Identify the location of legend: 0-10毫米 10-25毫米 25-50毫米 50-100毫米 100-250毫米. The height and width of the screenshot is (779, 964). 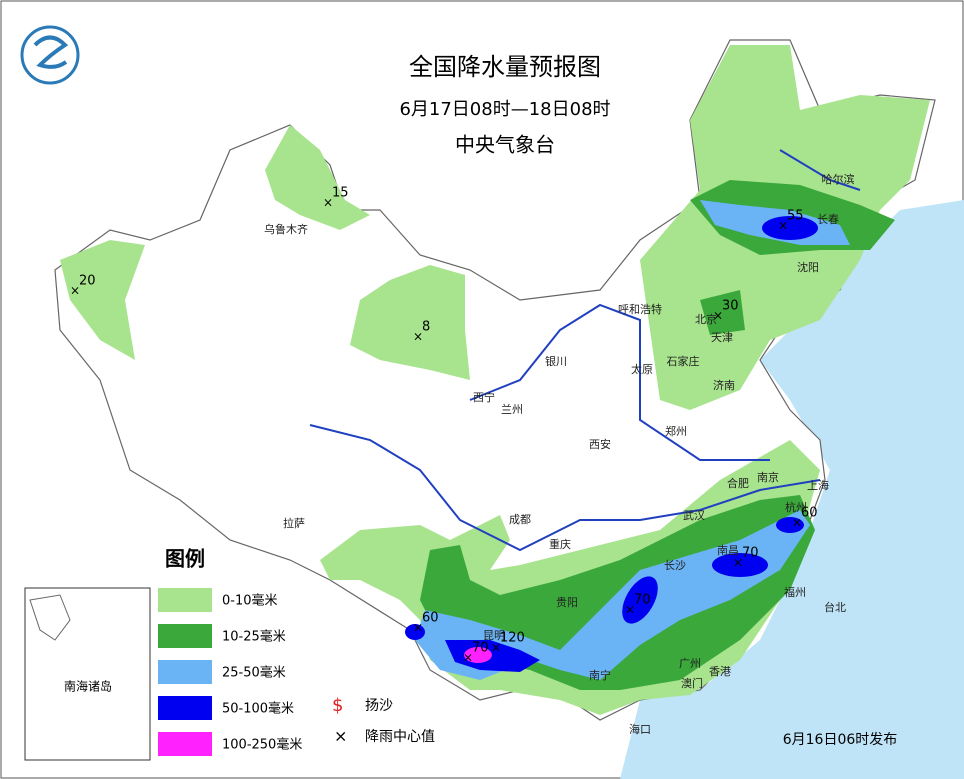
(230, 672).